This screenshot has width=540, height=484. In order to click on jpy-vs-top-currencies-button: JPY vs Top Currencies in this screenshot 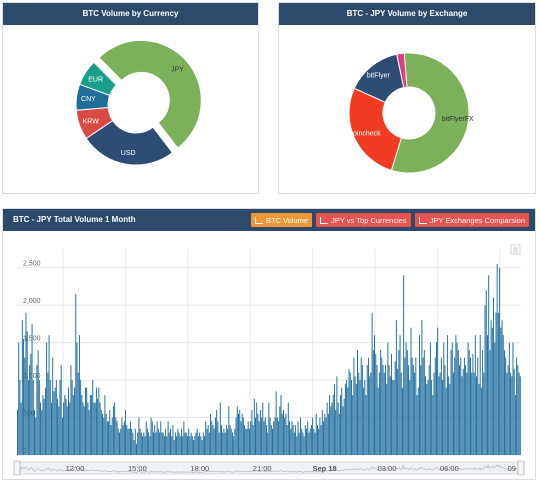, I will do `click(363, 220)`.